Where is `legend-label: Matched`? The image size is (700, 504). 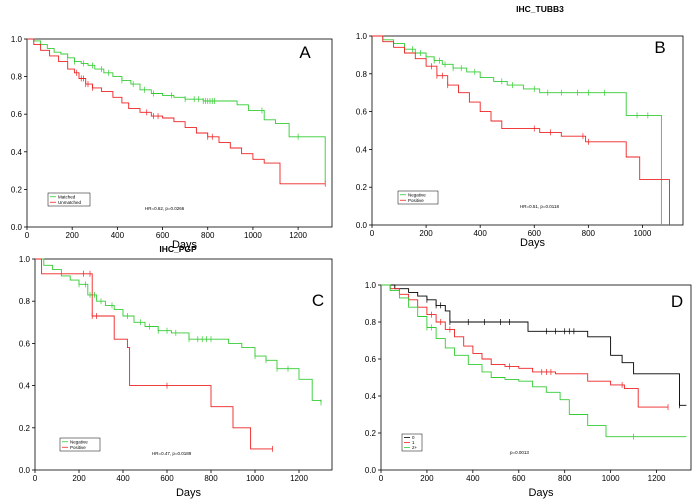
legend-label: Matched is located at coordinates (67, 196).